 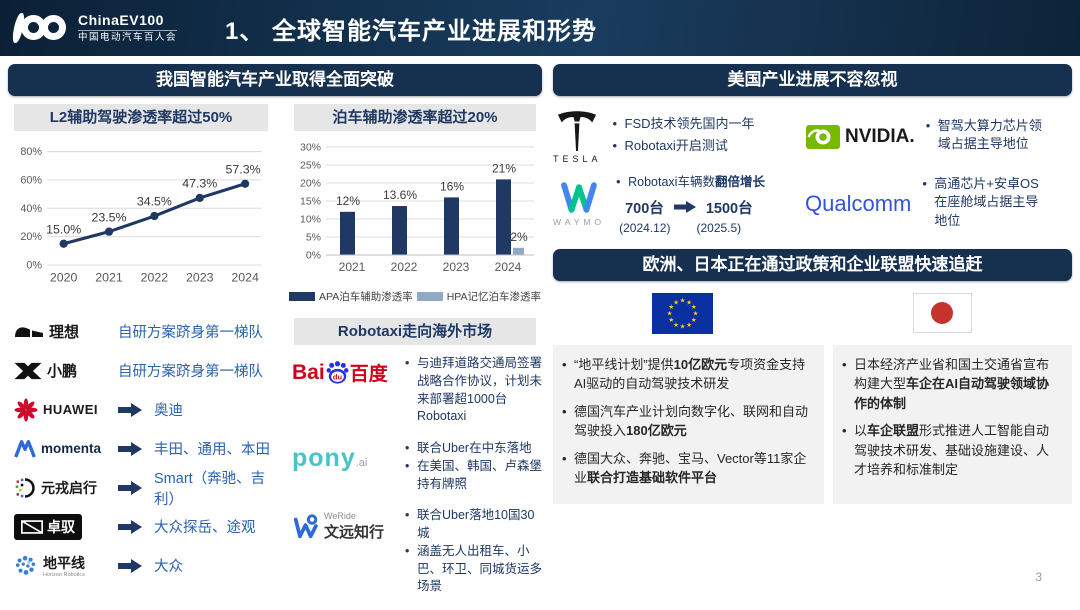 I want to click on page-number: 3, so click(x=1038, y=577).